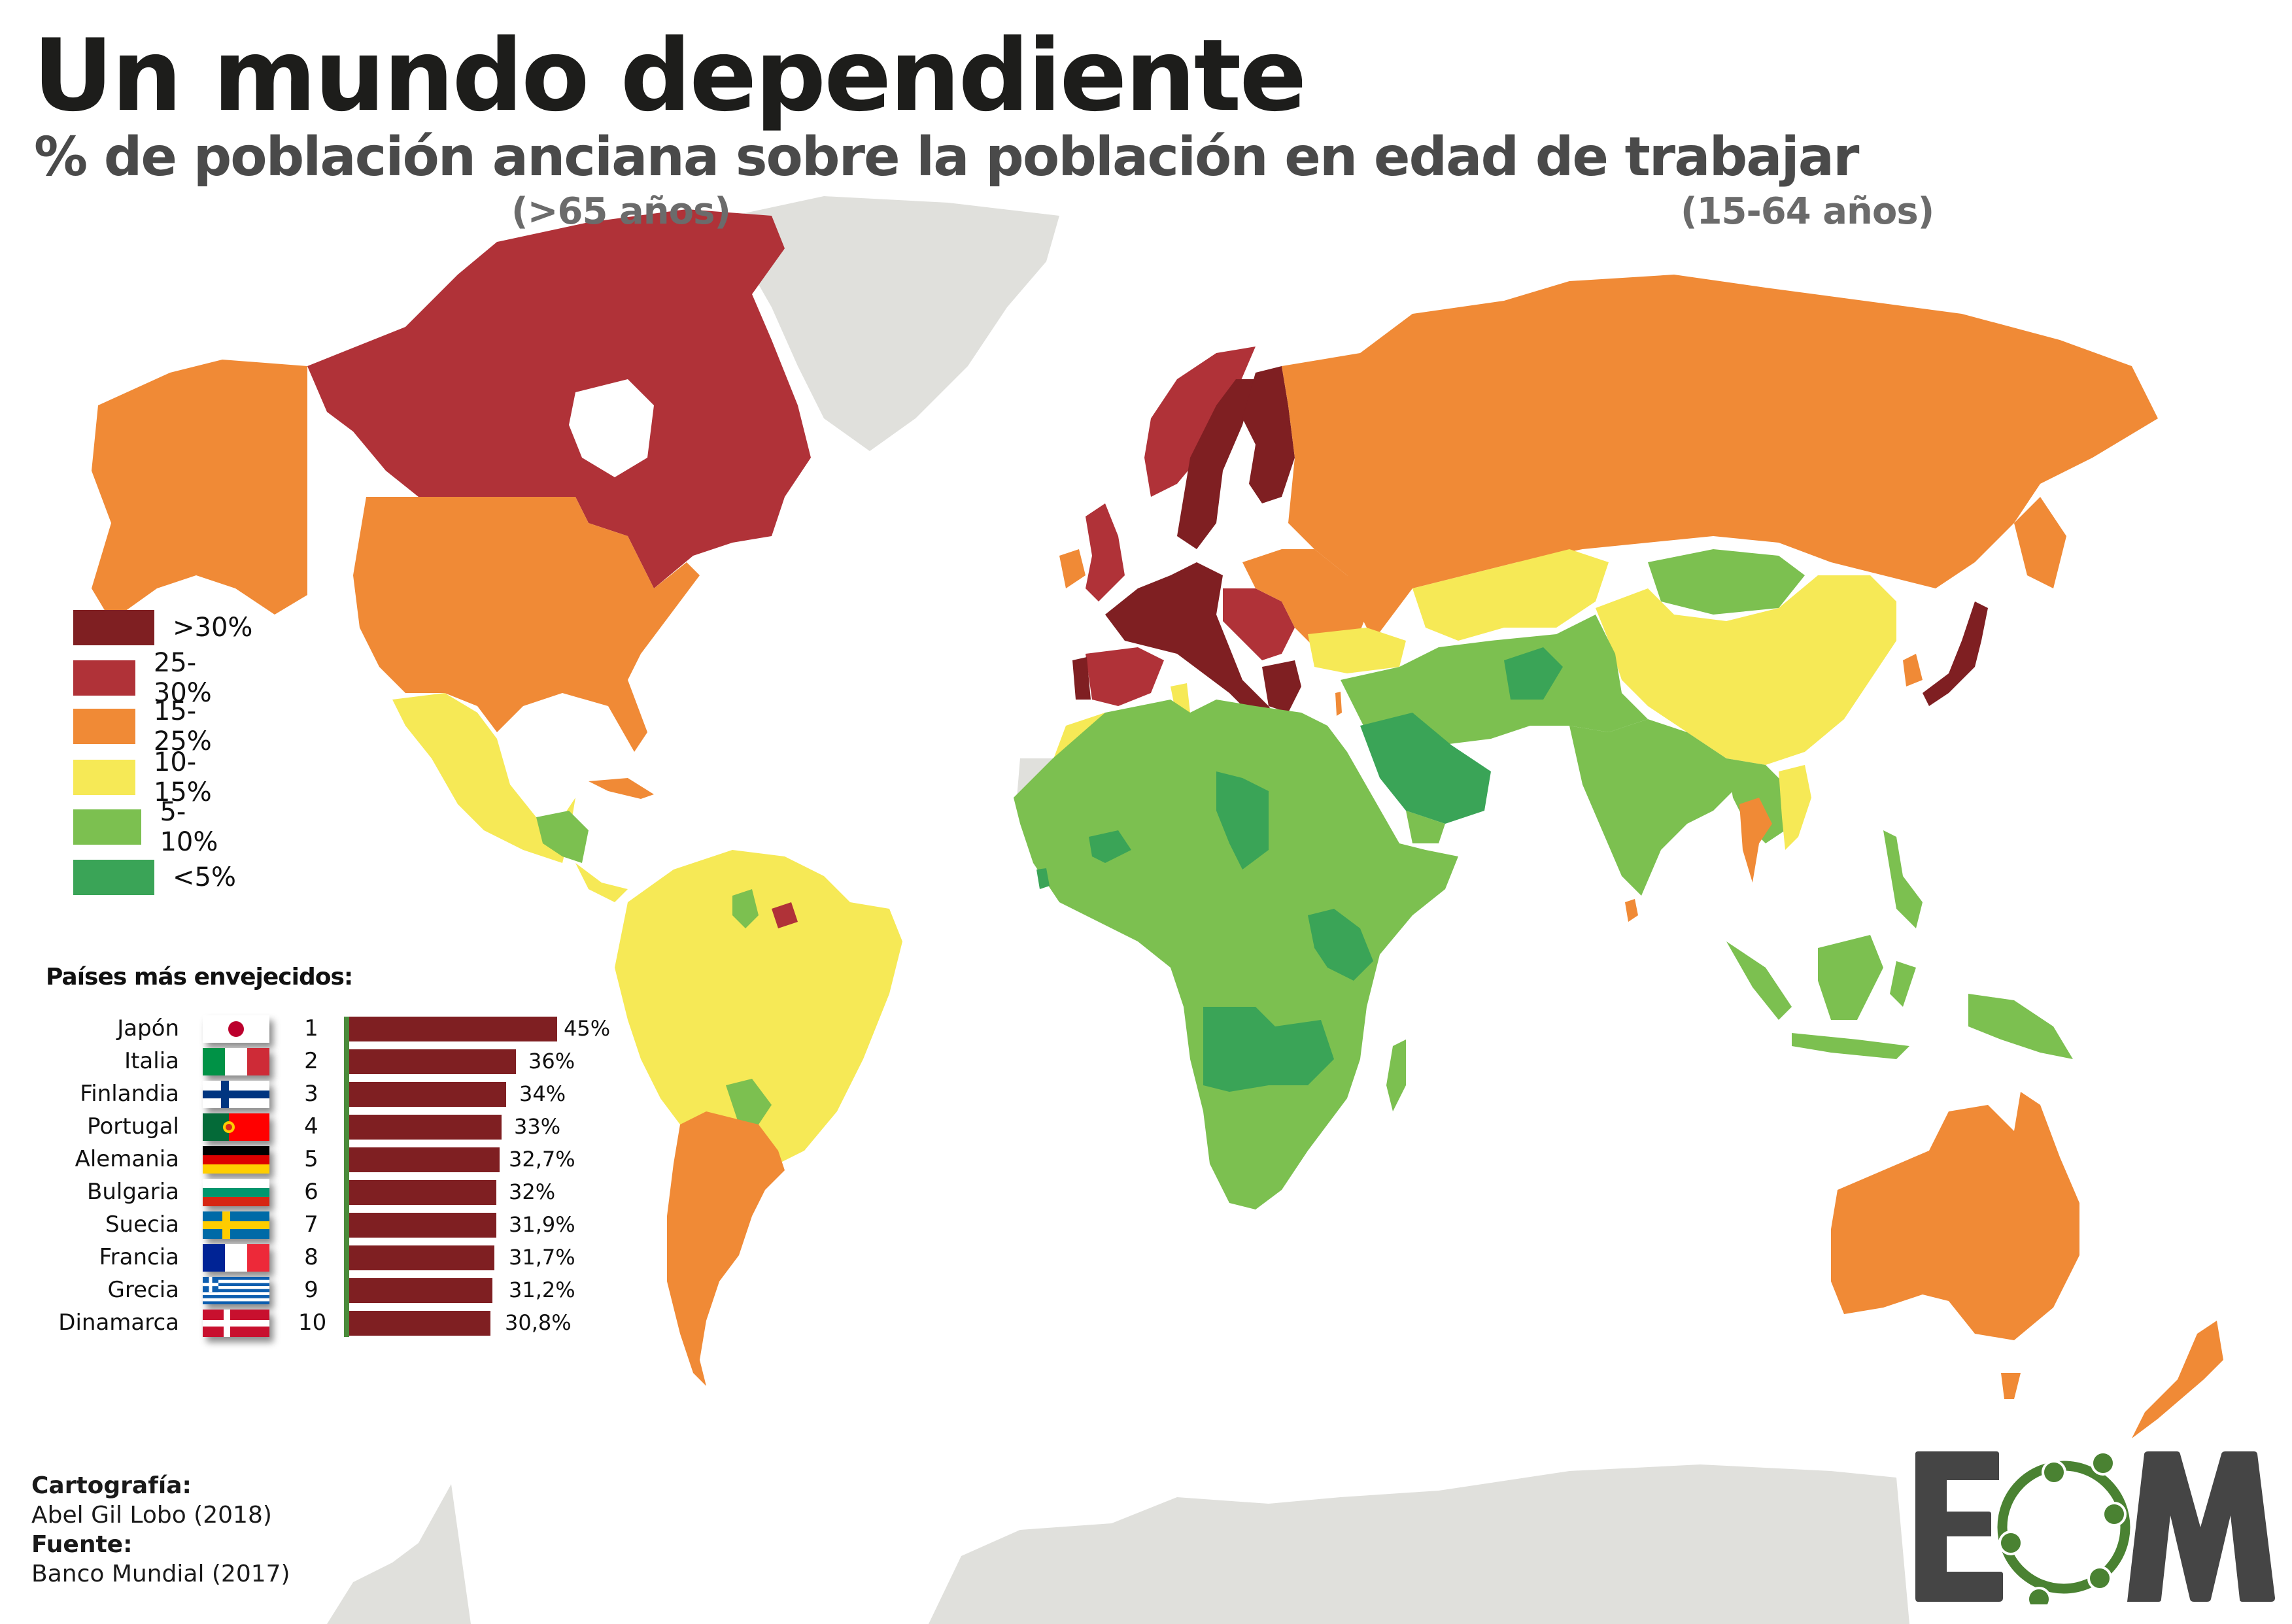 Image resolution: width=2292 pixels, height=1624 pixels. What do you see at coordinates (1795, 807) in the screenshot?
I see `region-vietnam` at bounding box center [1795, 807].